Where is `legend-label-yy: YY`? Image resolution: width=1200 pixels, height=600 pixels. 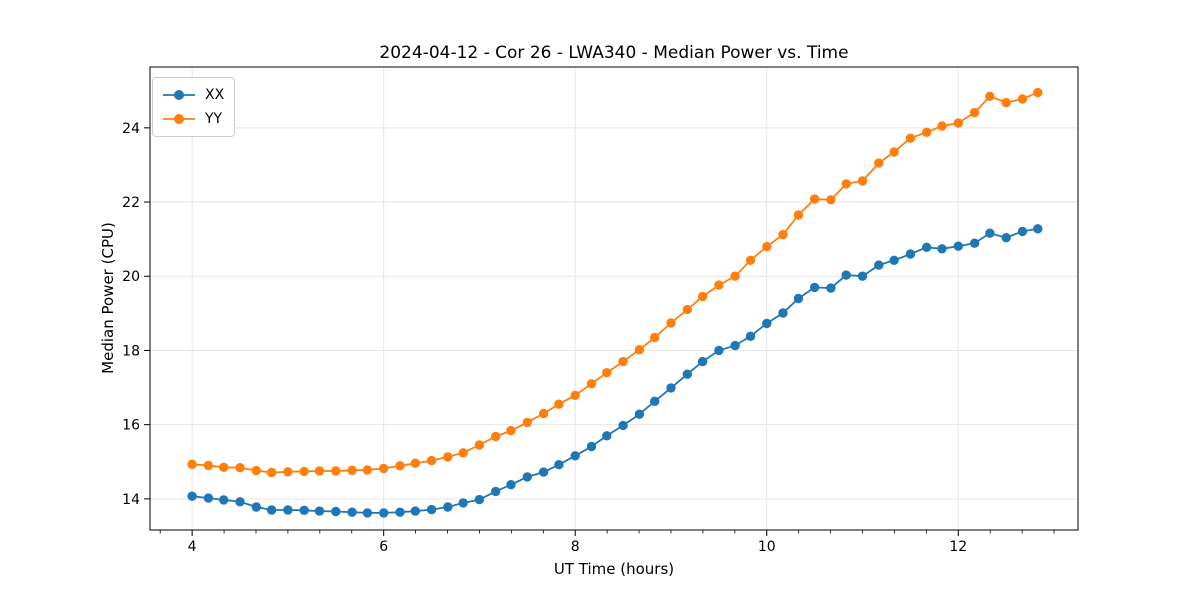 legend-label-yy: YY is located at coordinates (214, 119).